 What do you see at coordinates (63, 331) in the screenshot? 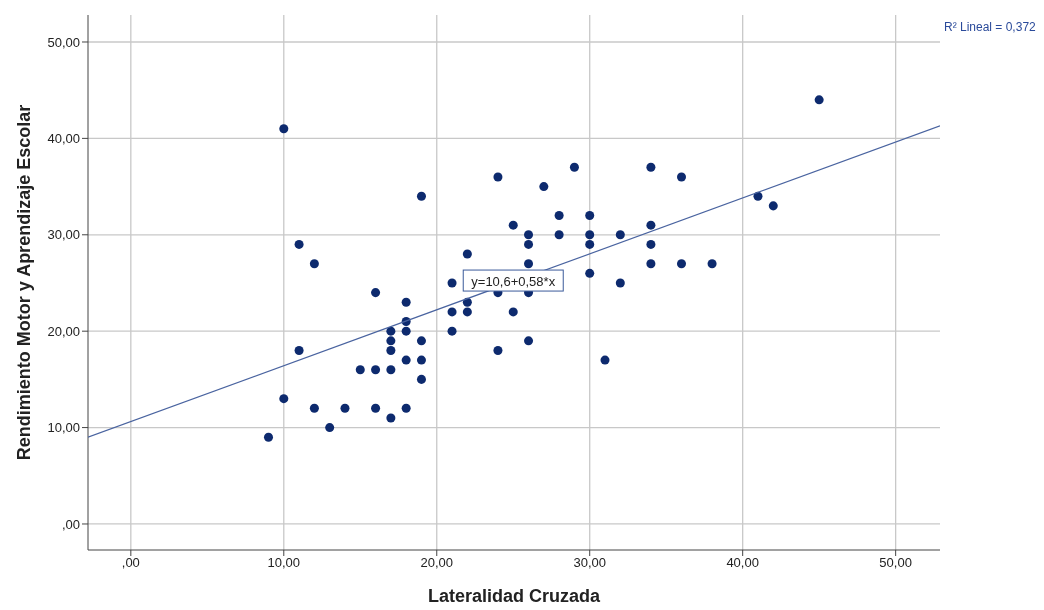
I see `y-tick-label: 20,00` at bounding box center [63, 331].